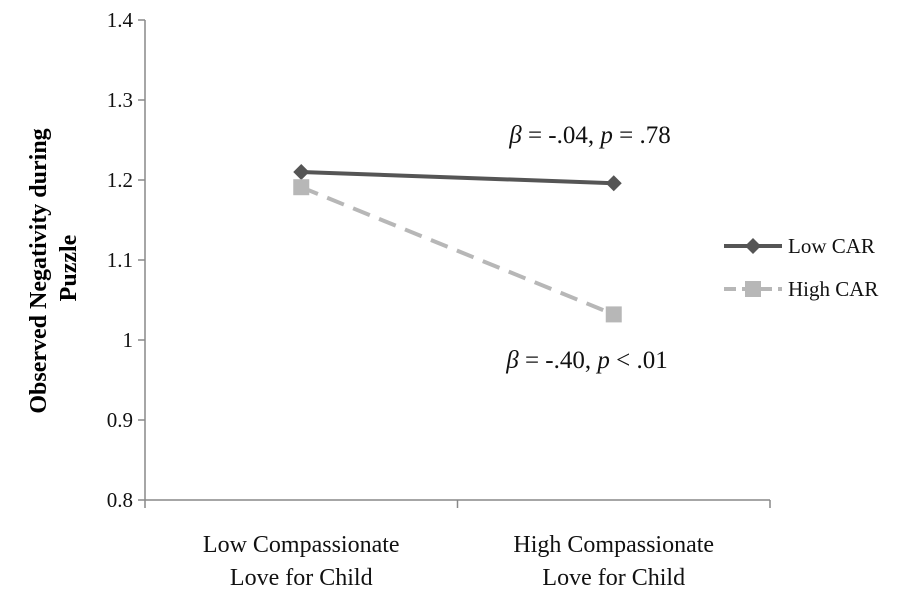  I want to click on series-line-high-car, so click(457, 251).